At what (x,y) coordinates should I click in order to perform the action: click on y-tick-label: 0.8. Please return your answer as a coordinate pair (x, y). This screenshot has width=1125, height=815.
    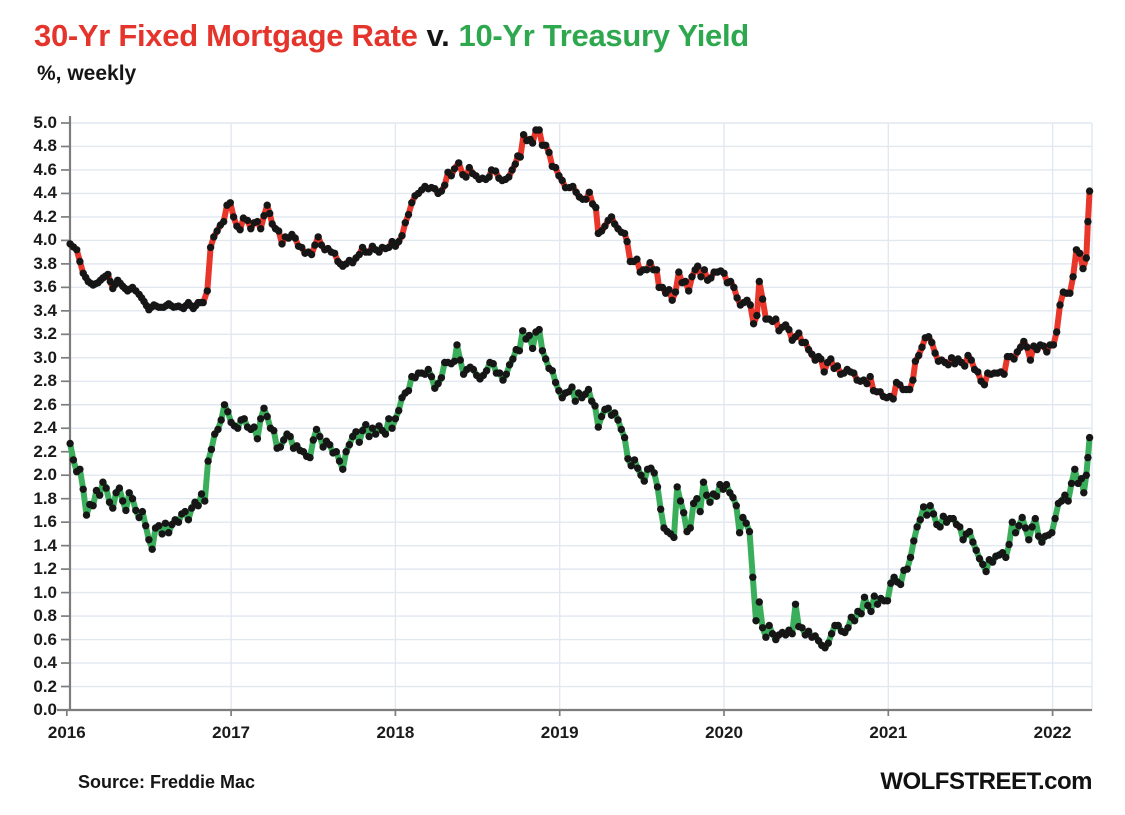
    Looking at the image, I should click on (45, 616).